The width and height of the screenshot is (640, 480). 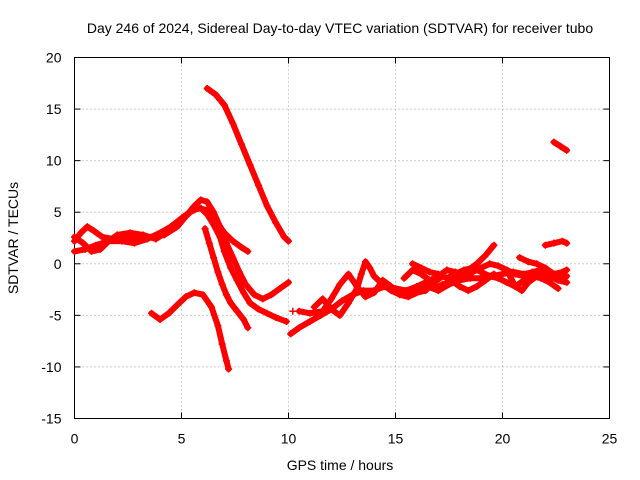 What do you see at coordinates (54, 109) in the screenshot?
I see `y-tick-label: 15` at bounding box center [54, 109].